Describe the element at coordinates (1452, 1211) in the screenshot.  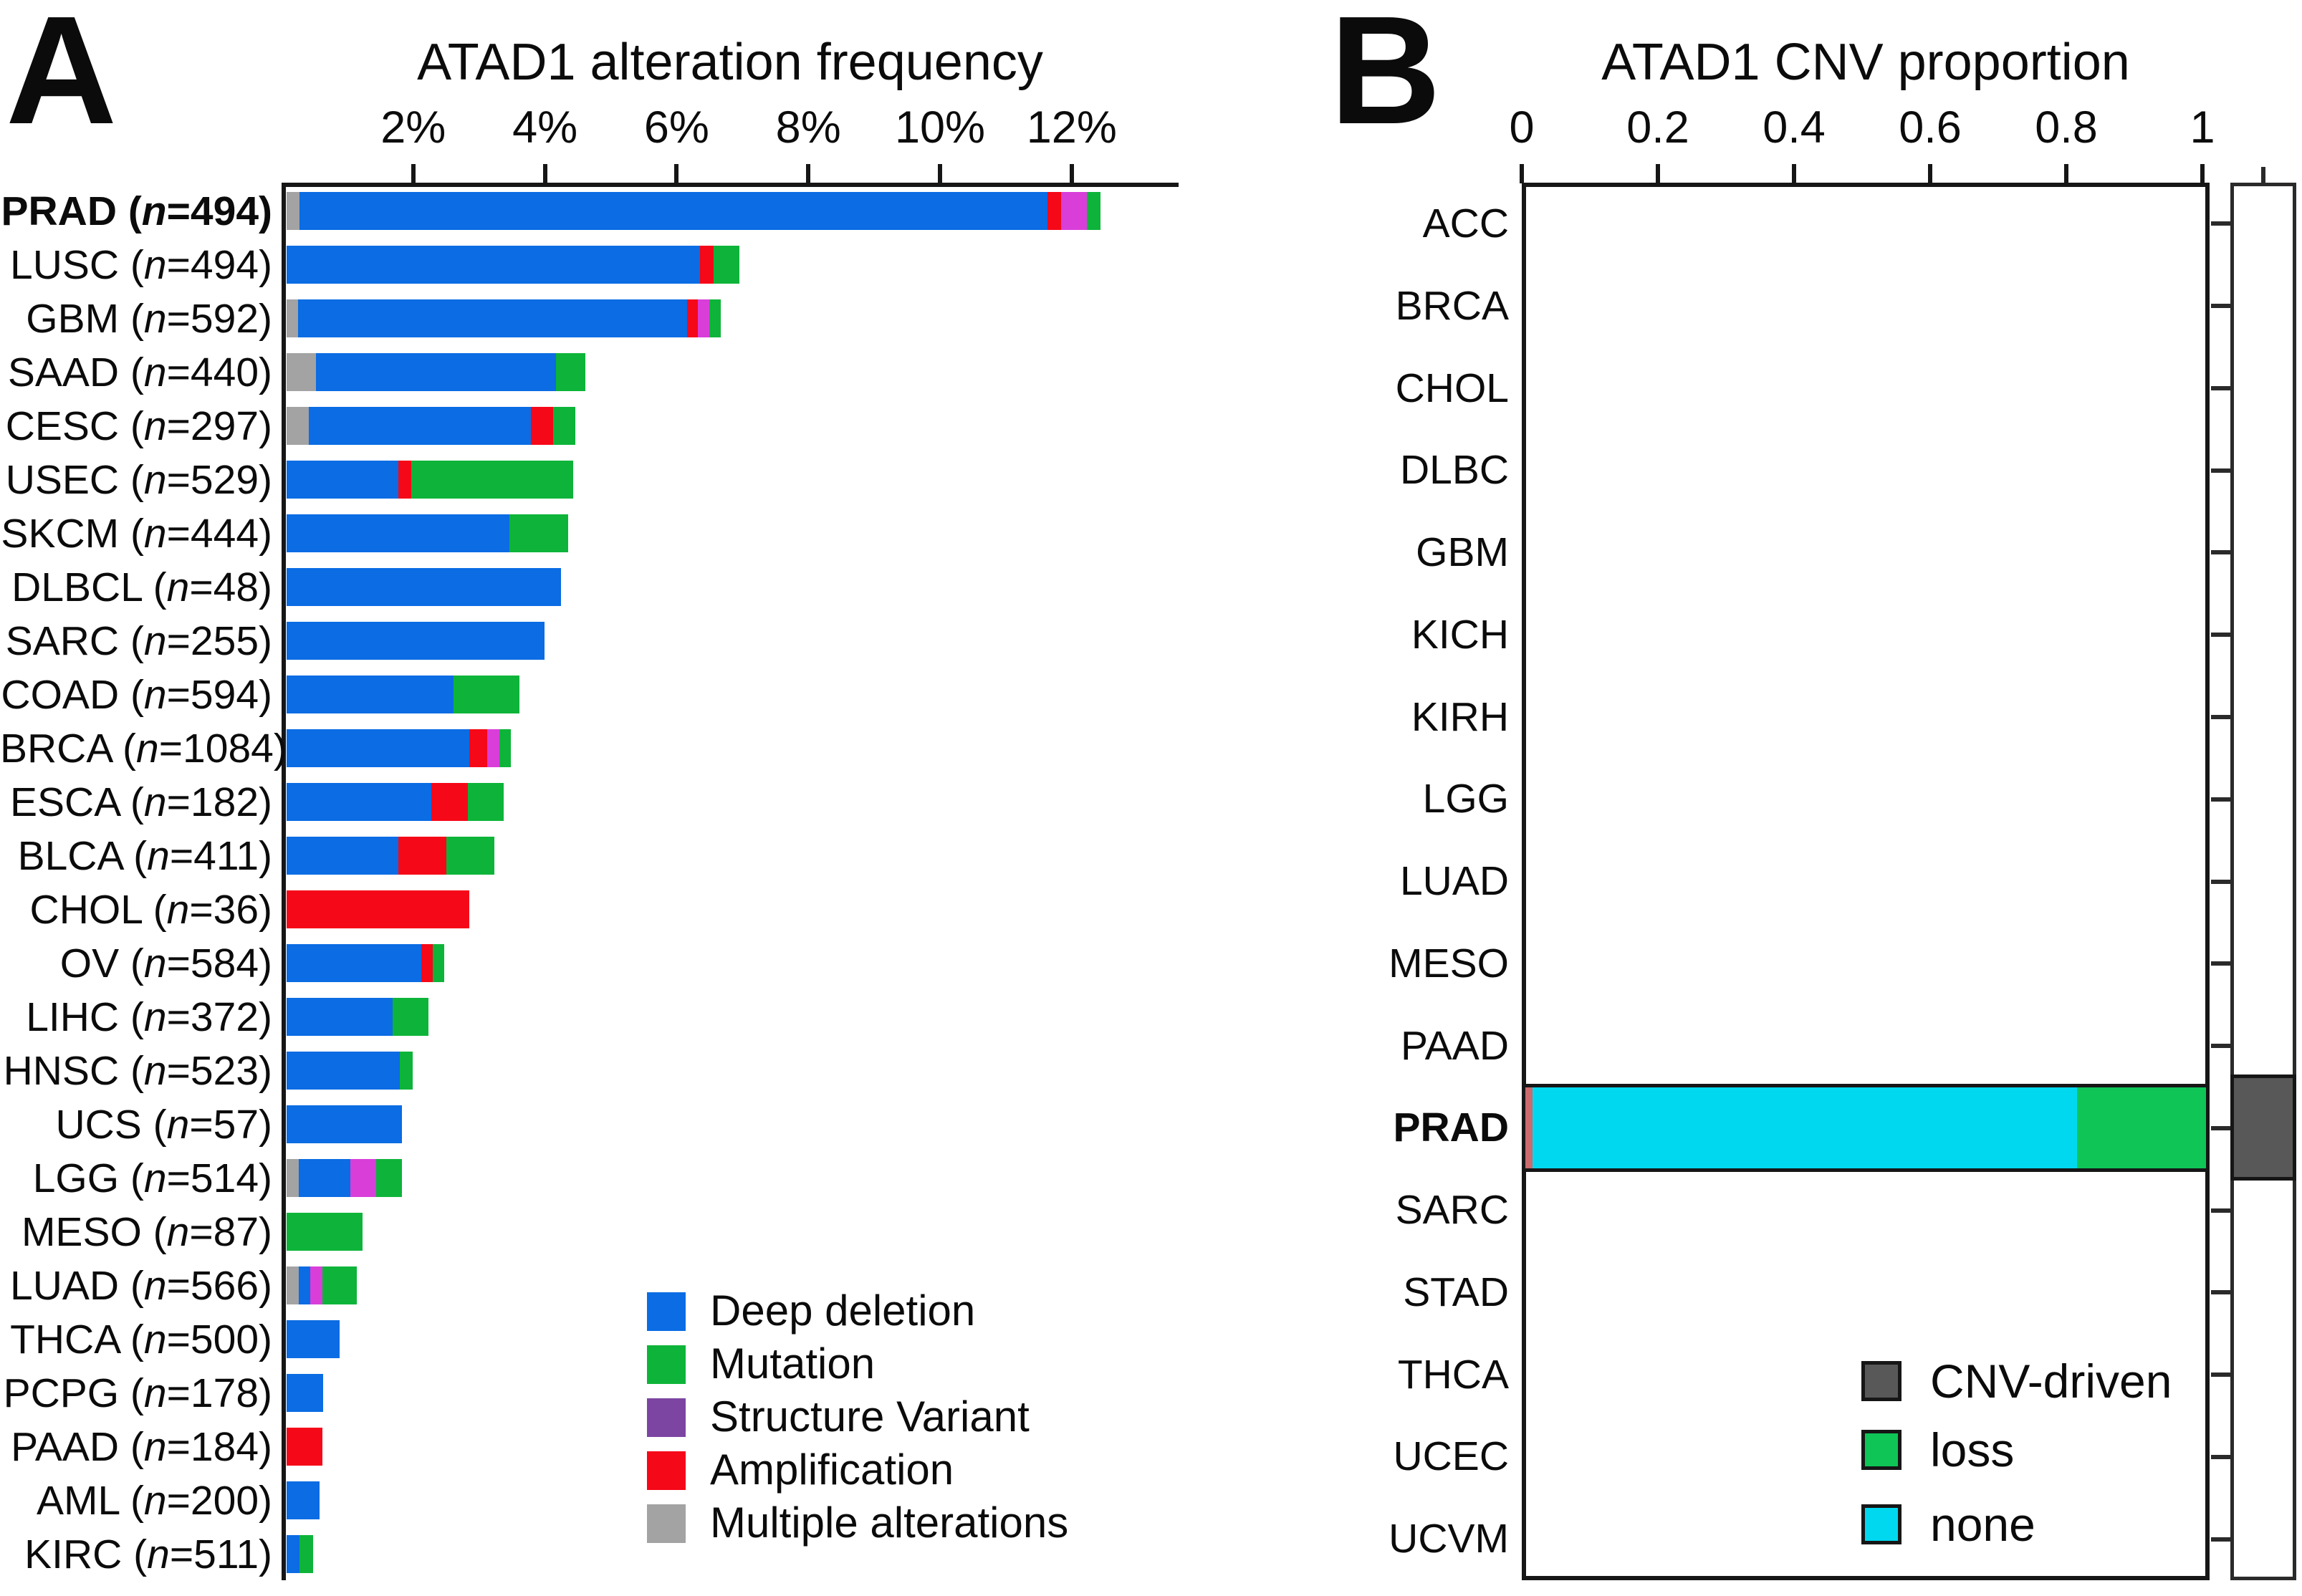
I see `category-label: SARC` at that location.